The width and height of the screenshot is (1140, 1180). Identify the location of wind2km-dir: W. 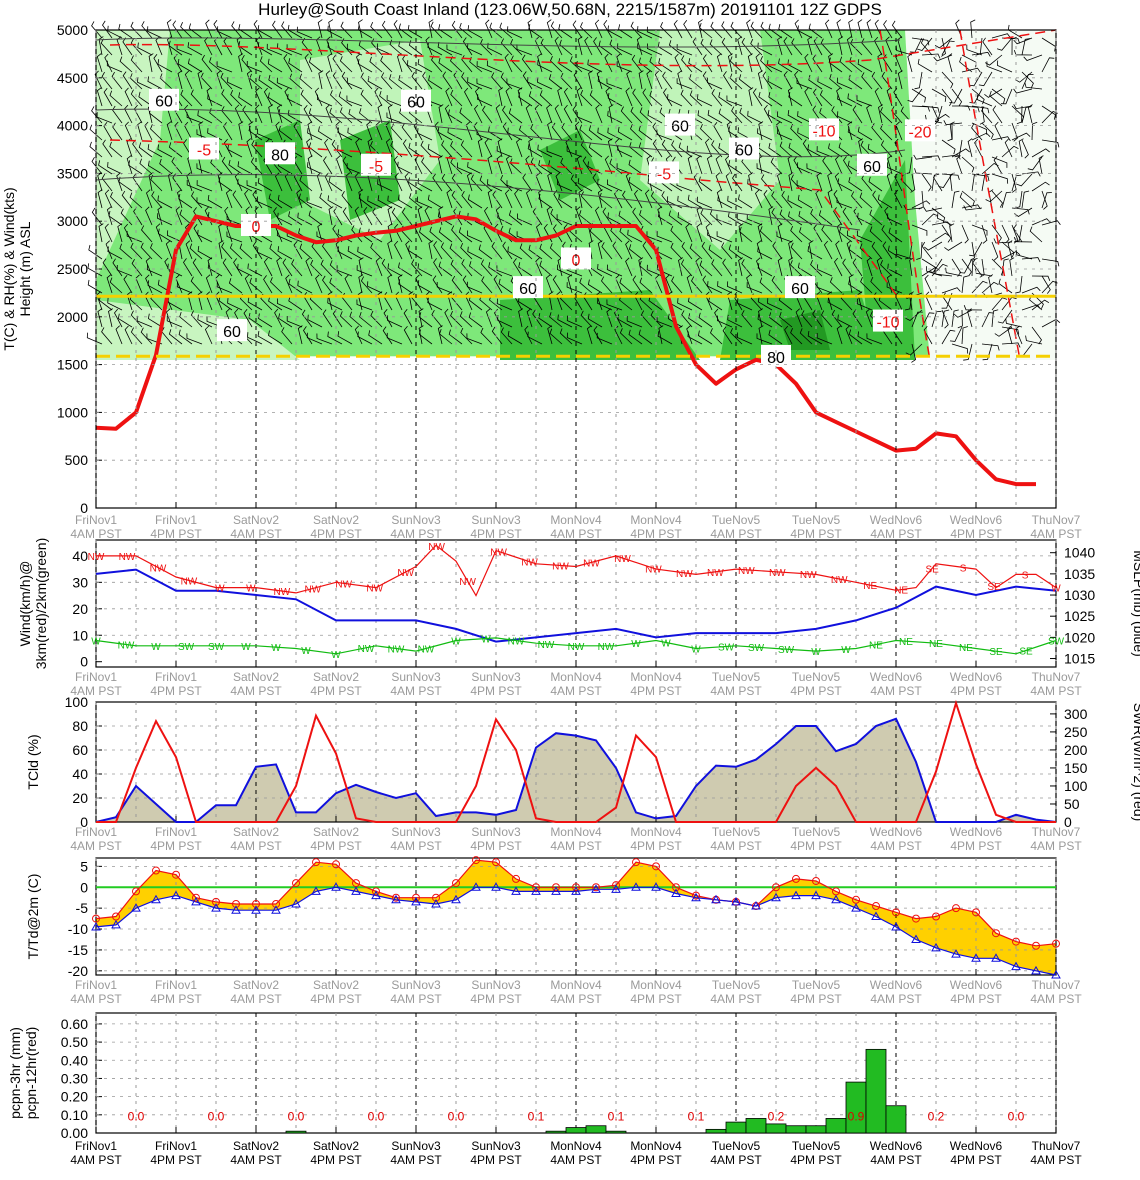
(276, 648).